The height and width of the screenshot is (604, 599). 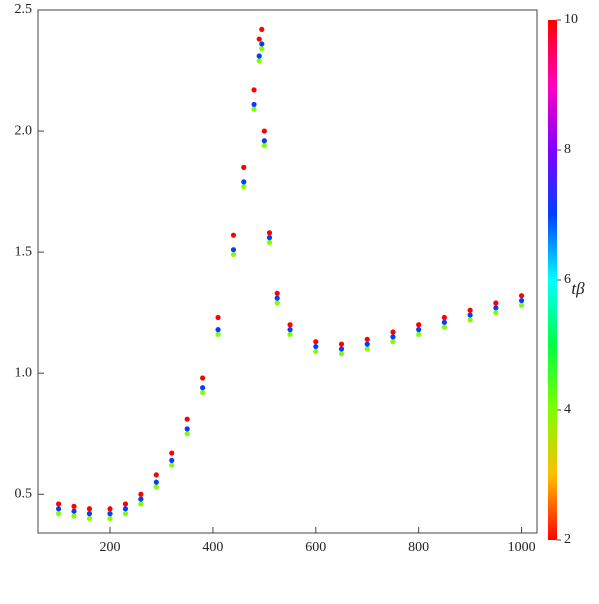 What do you see at coordinates (567, 409) in the screenshot?
I see `colorbar-tick-label: 4` at bounding box center [567, 409].